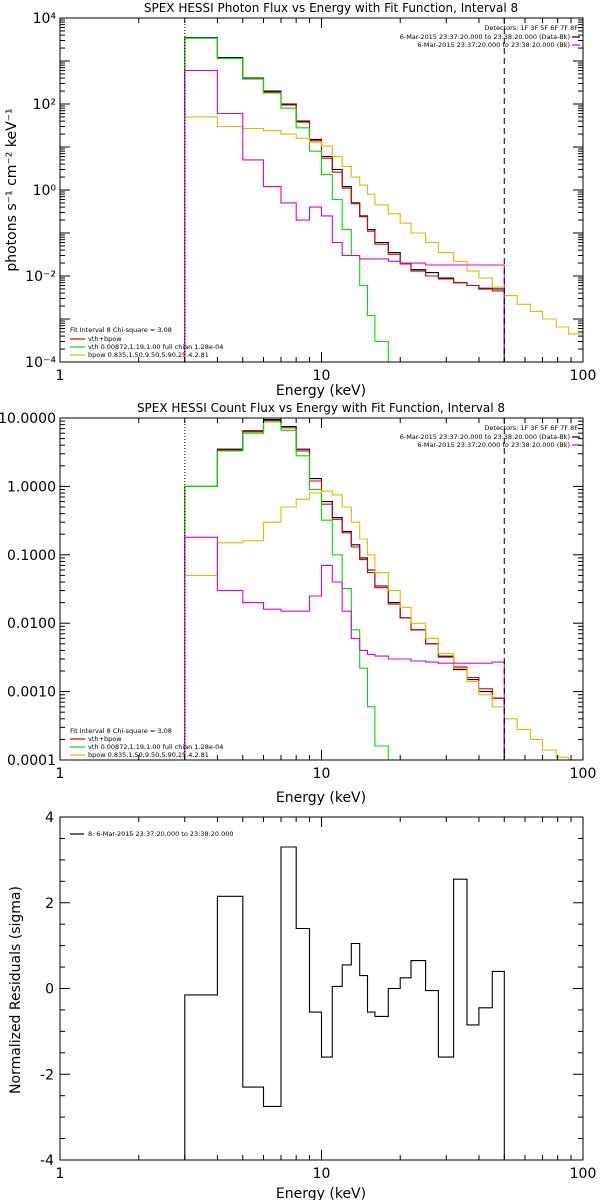 The width and height of the screenshot is (600, 1200). I want to click on series-residual, so click(344, 1003).